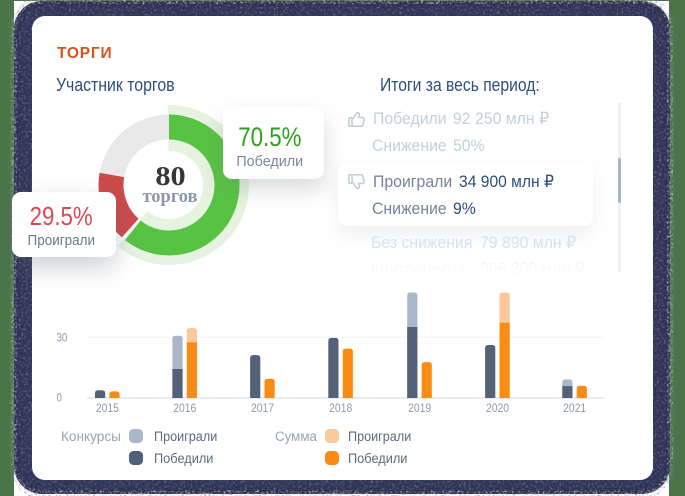  Describe the element at coordinates (59, 398) in the screenshot. I see `svg-text: 0` at that location.